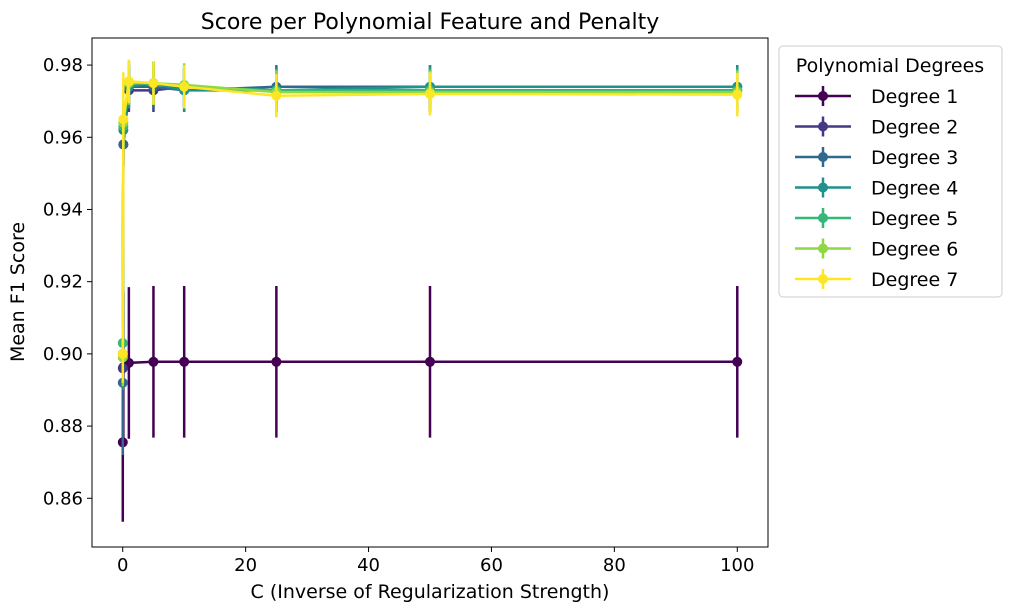  What do you see at coordinates (63, 426) in the screenshot?
I see `y-tick-label: 0.88` at bounding box center [63, 426].